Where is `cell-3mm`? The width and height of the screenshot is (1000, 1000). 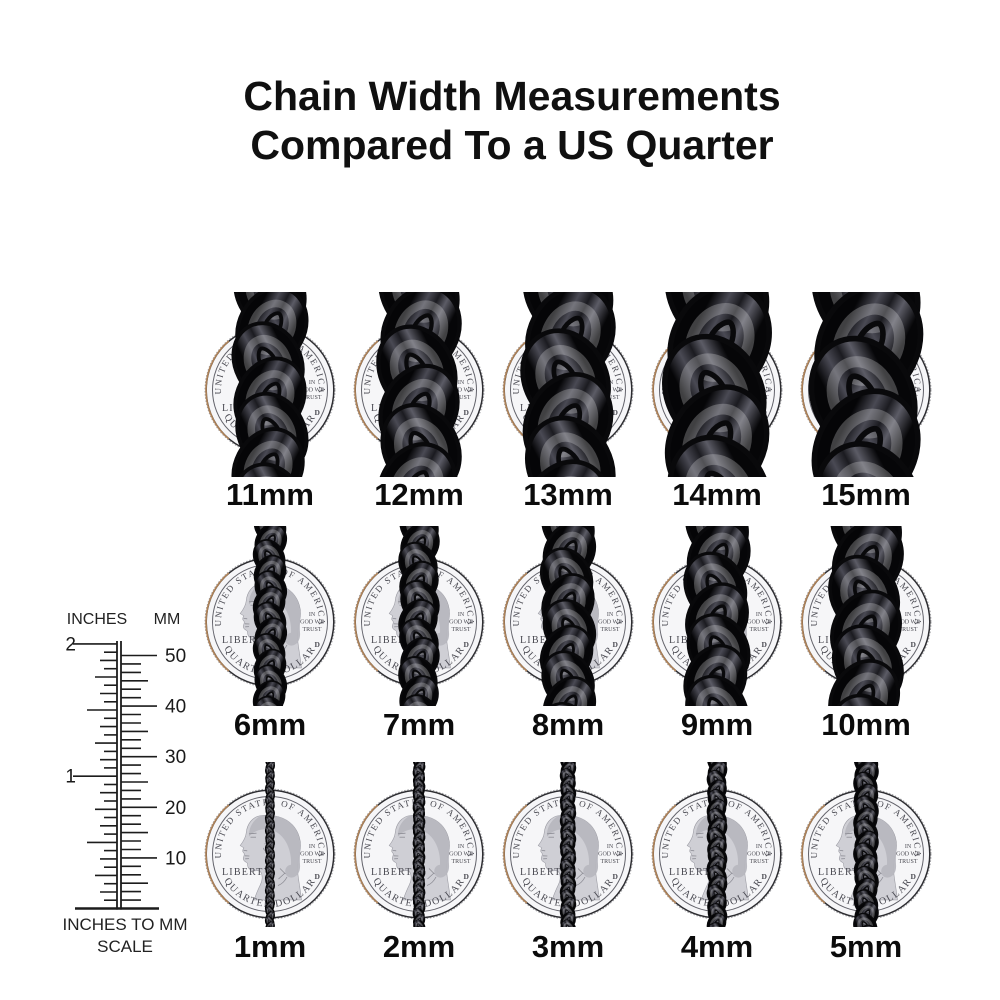
cell-3mm is located at coordinates (568, 844).